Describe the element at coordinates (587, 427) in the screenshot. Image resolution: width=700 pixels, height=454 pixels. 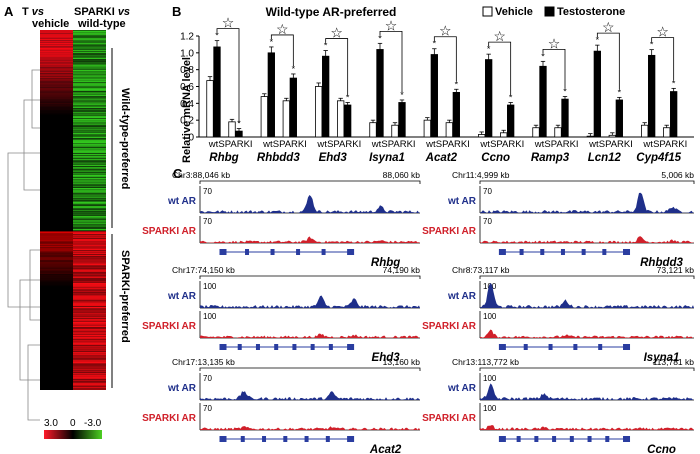
I see `sparki-signal` at that location.